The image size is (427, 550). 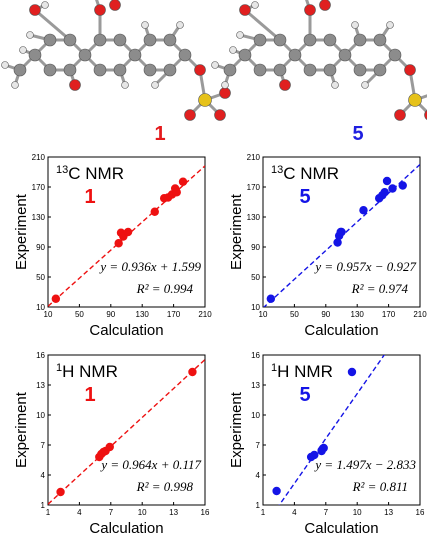 I want to click on y-tick-label: 90, so click(x=255, y=247).